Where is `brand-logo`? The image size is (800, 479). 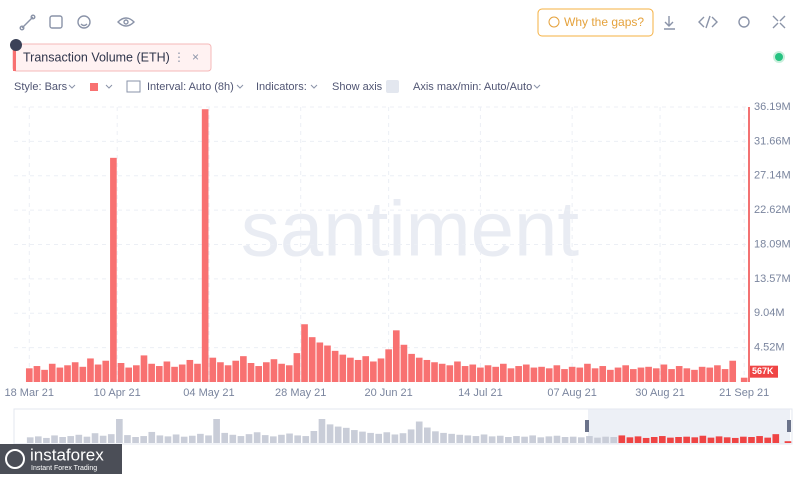
brand-logo is located at coordinates (15, 459).